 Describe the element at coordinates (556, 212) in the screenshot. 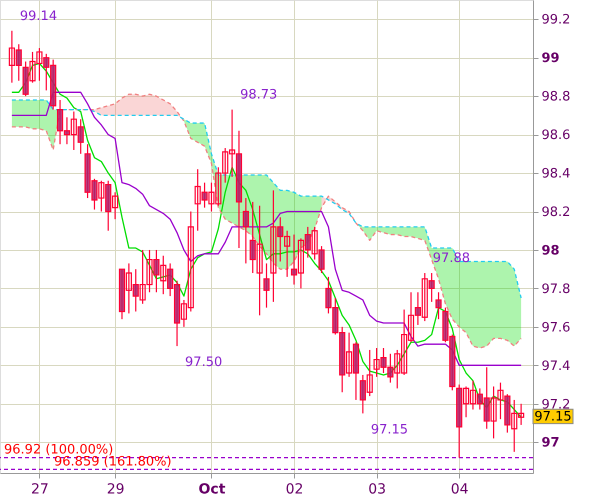

I see `y-tick-label: 98.2` at that location.